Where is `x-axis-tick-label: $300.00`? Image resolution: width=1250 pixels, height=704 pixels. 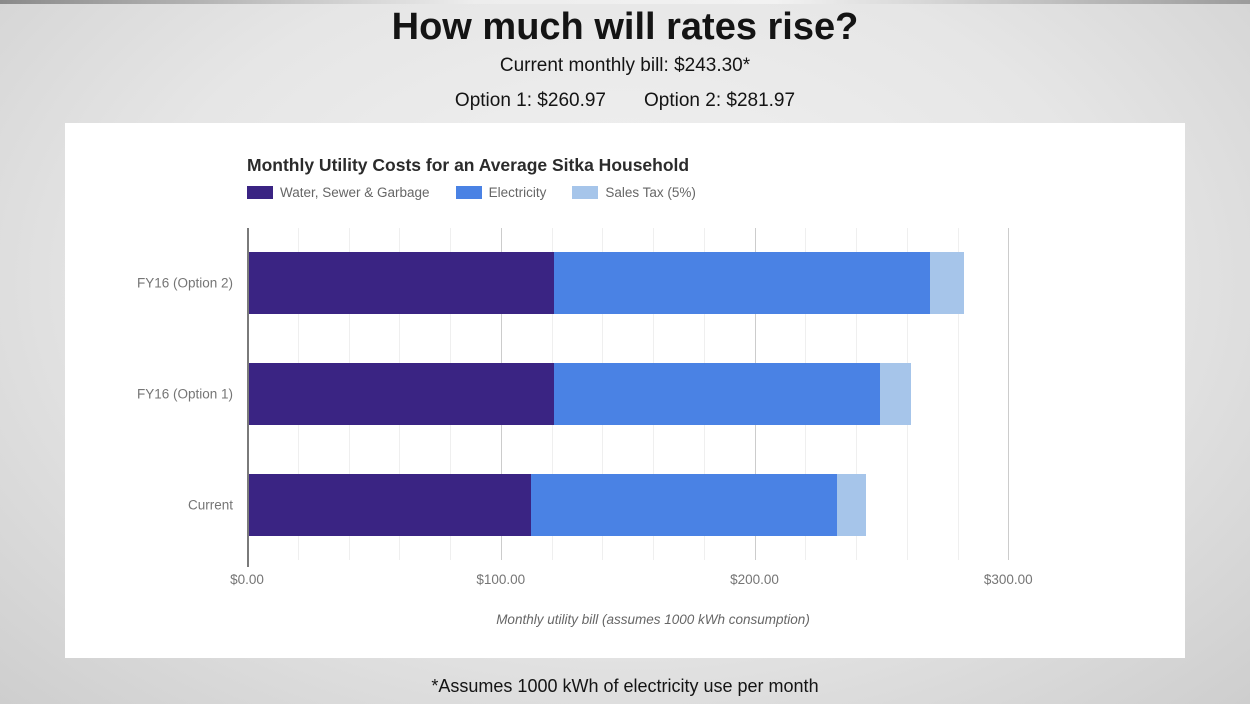
x-axis-tick-label: $300.00 is located at coordinates (1008, 579).